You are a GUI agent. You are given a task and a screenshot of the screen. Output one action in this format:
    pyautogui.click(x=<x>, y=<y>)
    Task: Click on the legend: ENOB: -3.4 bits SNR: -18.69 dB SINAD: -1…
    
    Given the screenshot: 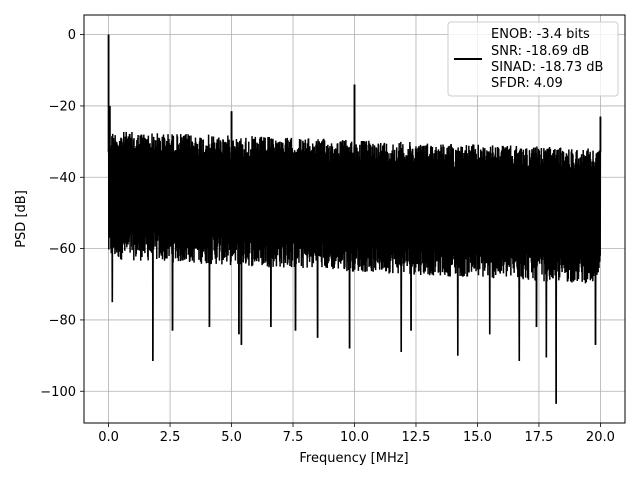 What is the action you would take?
    pyautogui.click(x=533, y=59)
    